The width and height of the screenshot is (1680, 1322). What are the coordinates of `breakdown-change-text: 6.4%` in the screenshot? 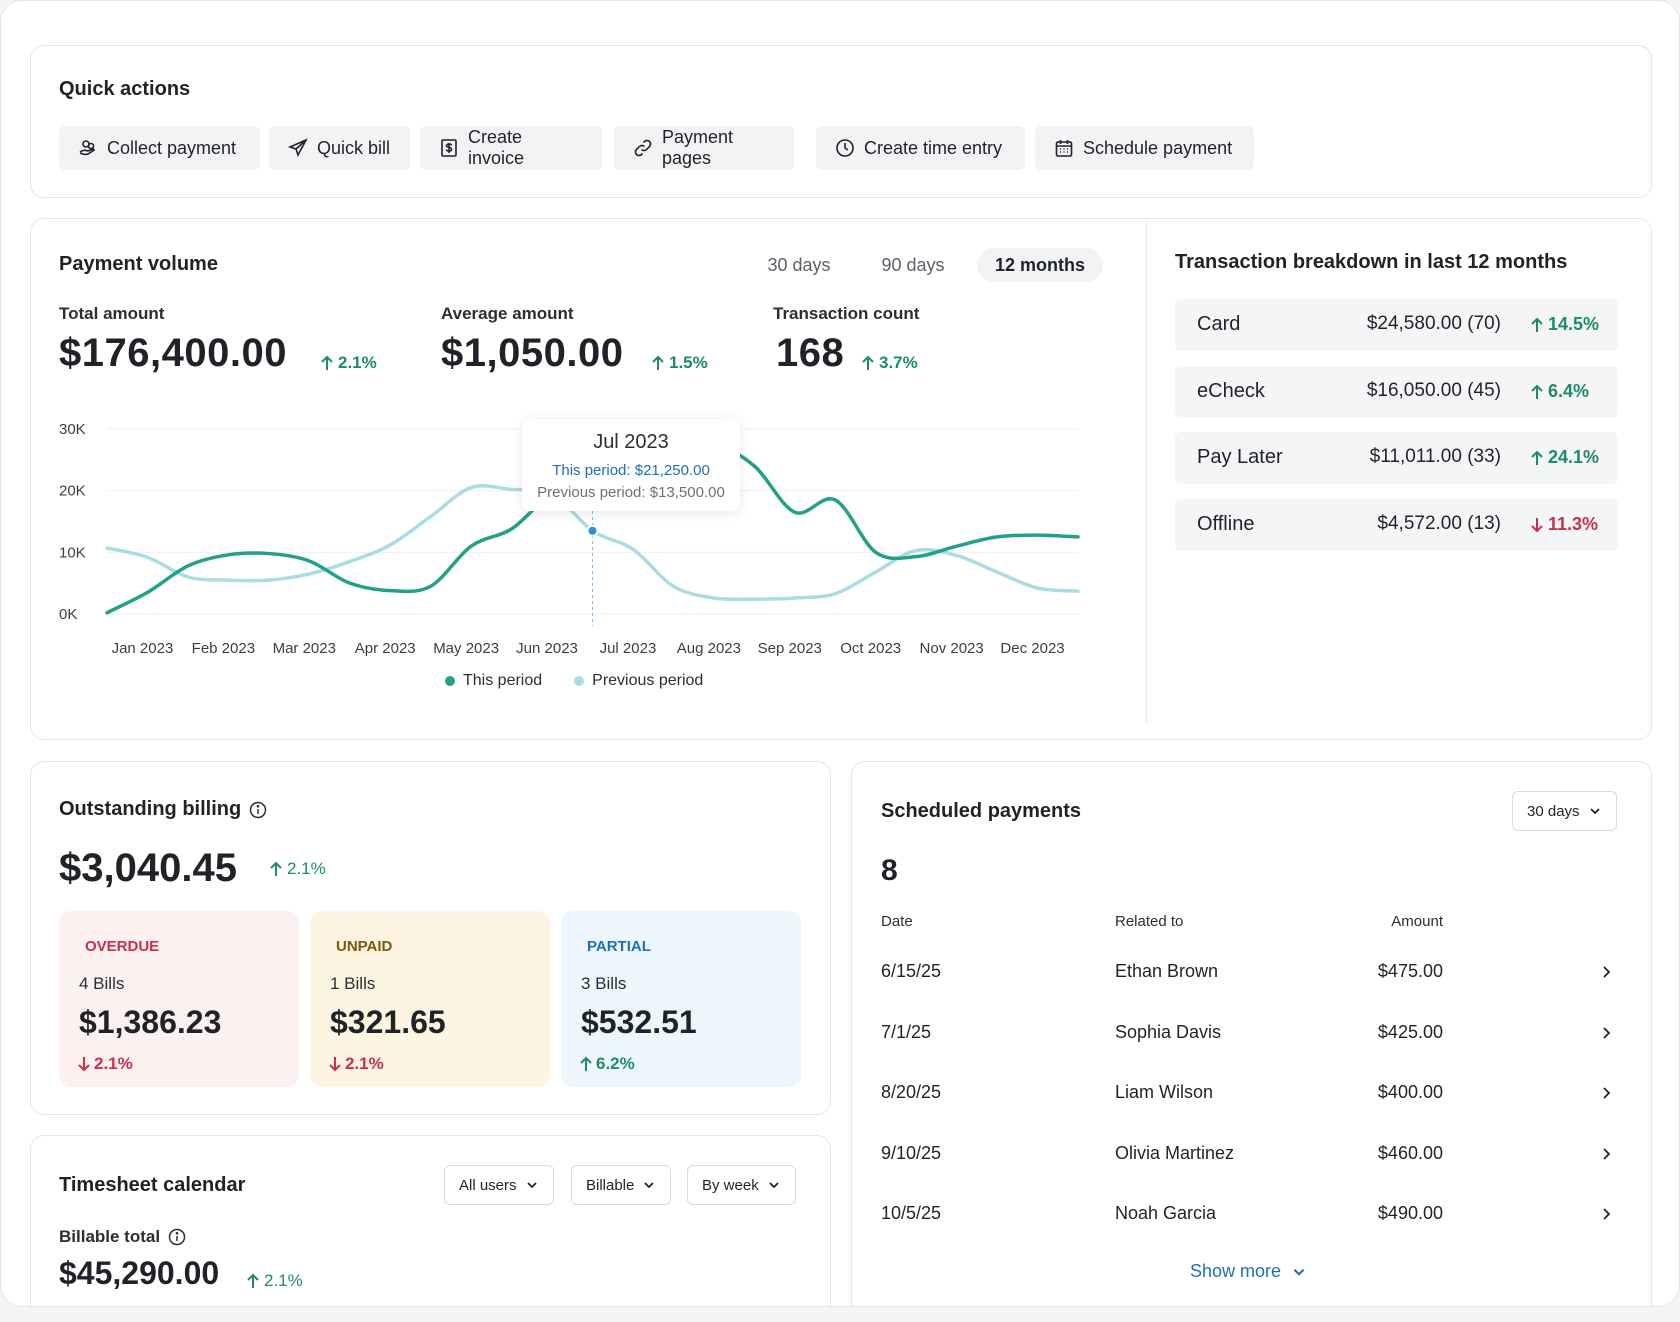 It's located at (1569, 391).